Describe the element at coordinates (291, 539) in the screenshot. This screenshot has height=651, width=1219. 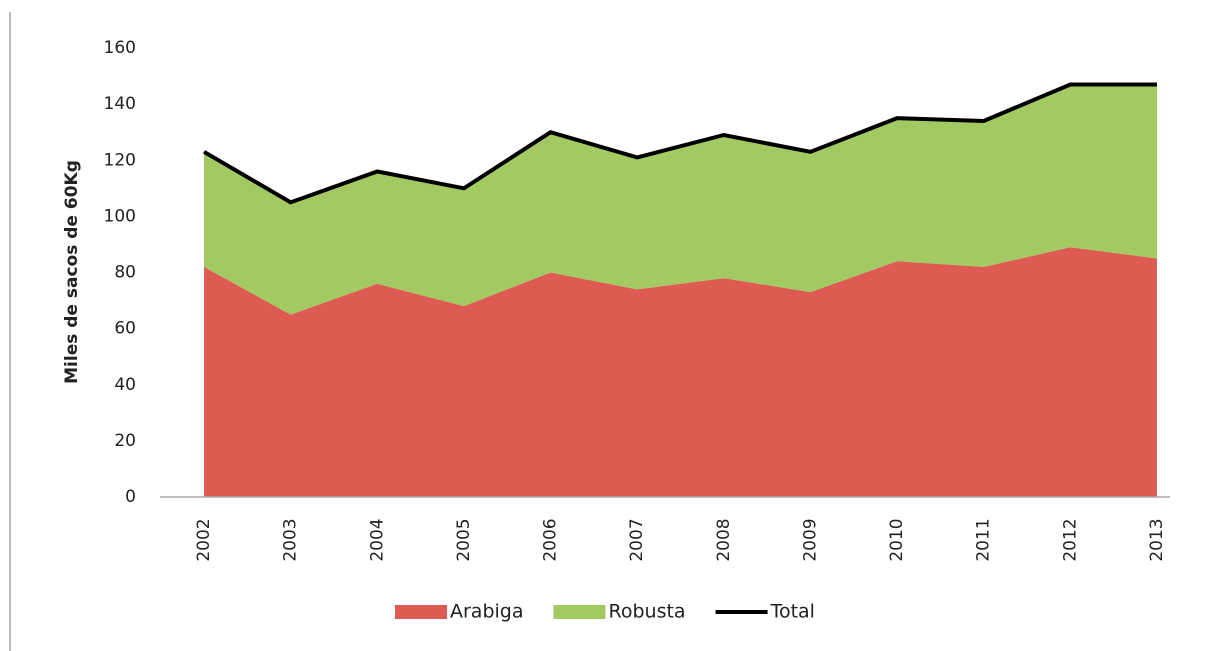
I see `x-tick-label: 2003` at that location.